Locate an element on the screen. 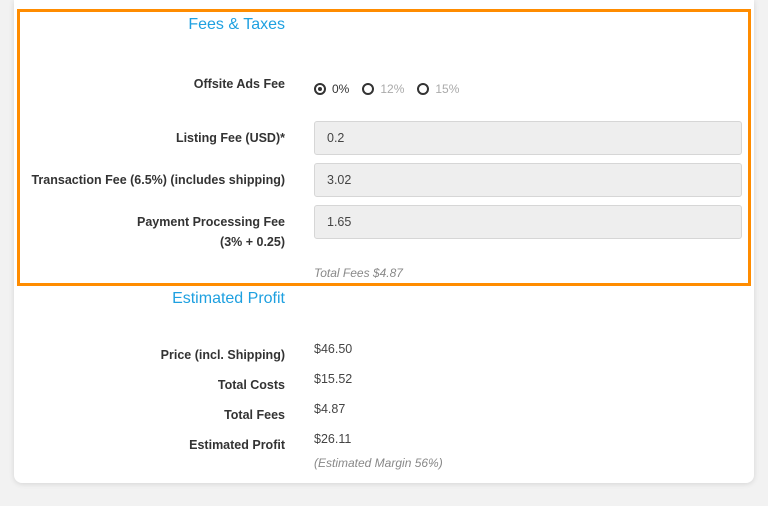  profit-section-title: Estimated Profit is located at coordinates (228, 298).